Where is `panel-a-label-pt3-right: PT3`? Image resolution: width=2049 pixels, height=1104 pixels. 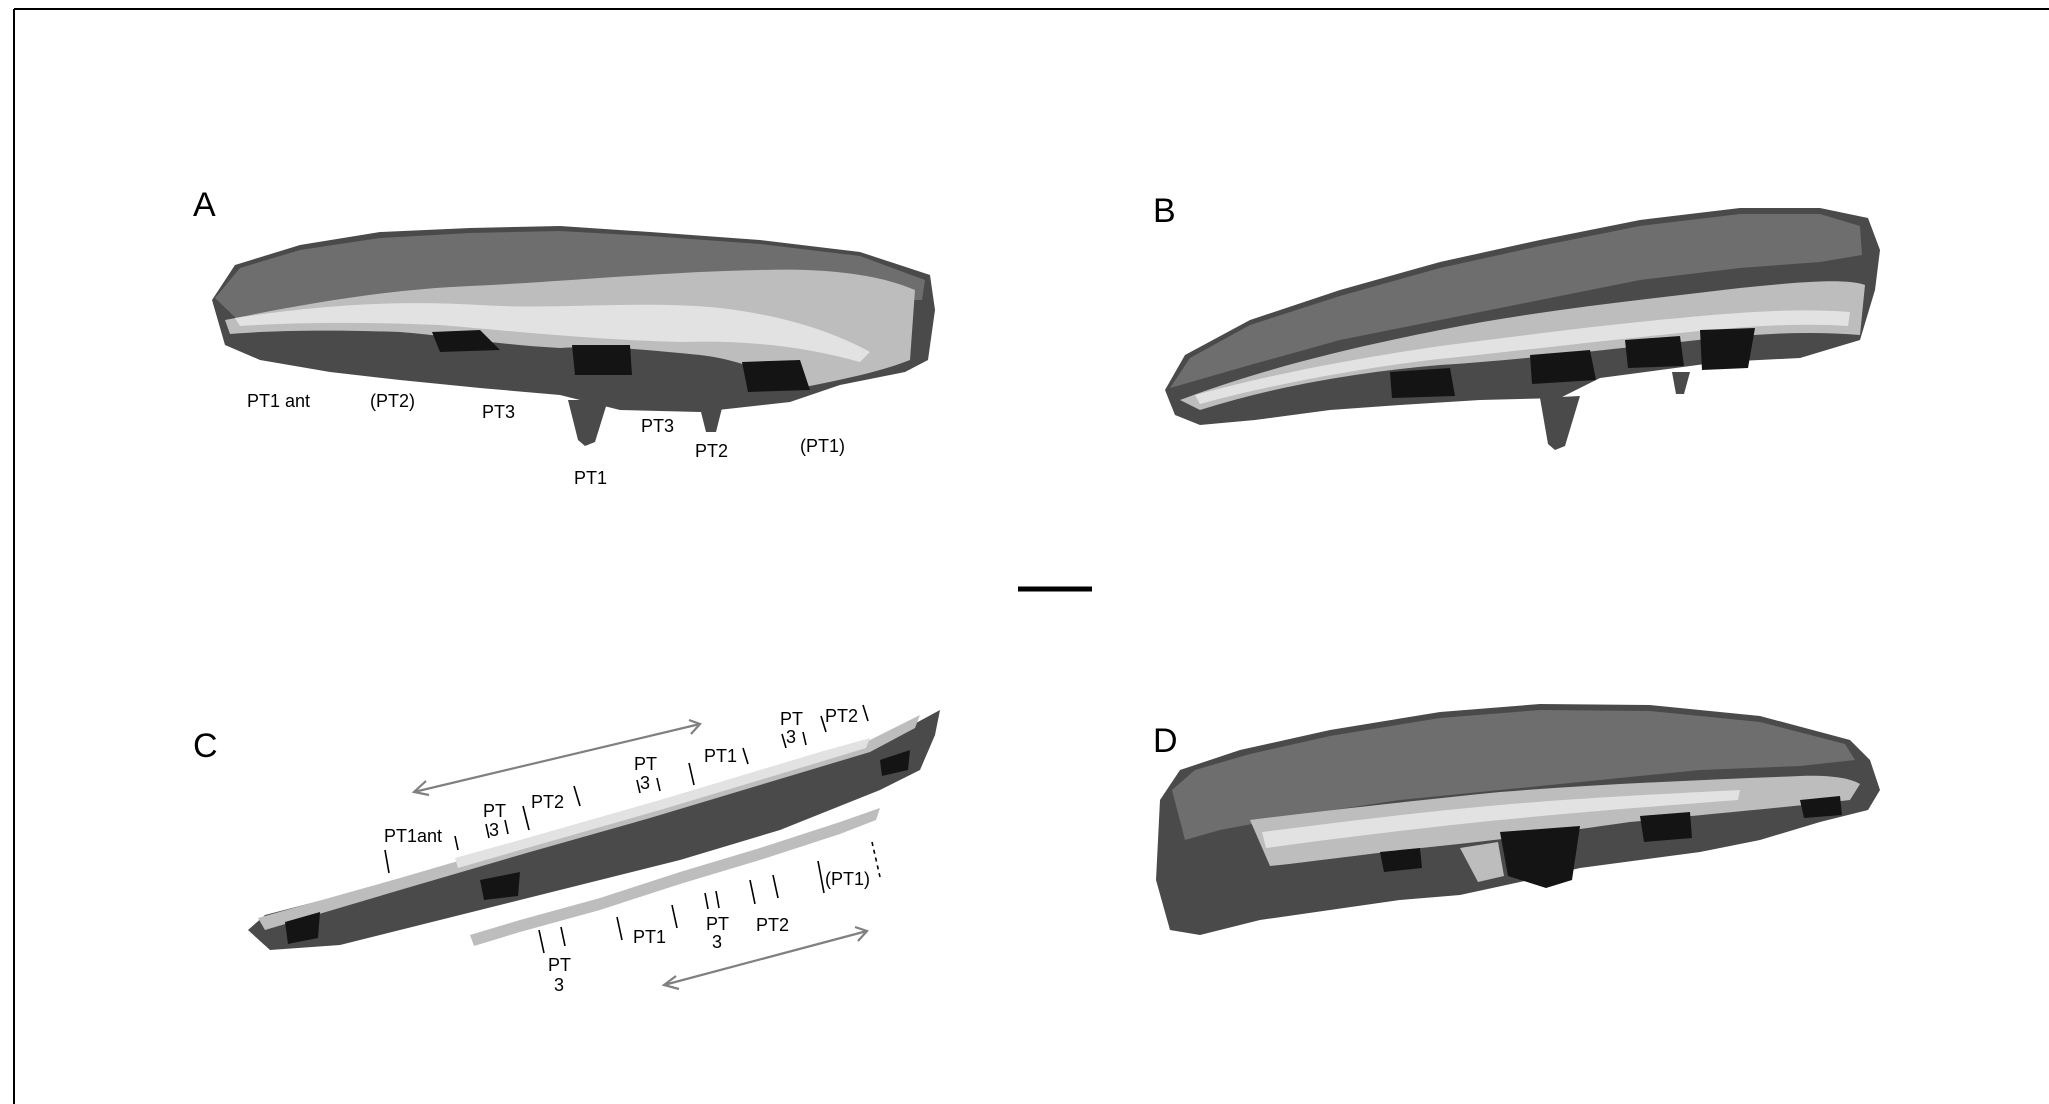 panel-a-label-pt3-right: PT3 is located at coordinates (657, 426).